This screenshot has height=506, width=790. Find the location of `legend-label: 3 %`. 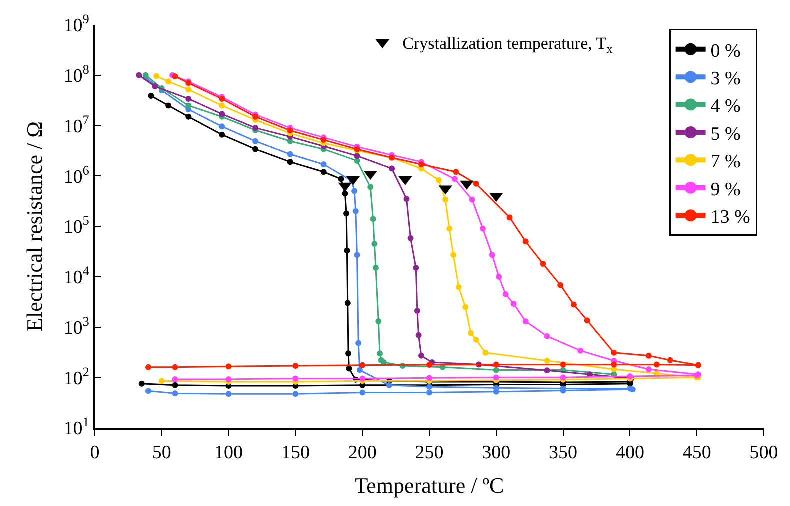

legend-label: 3 % is located at coordinates (726, 79).